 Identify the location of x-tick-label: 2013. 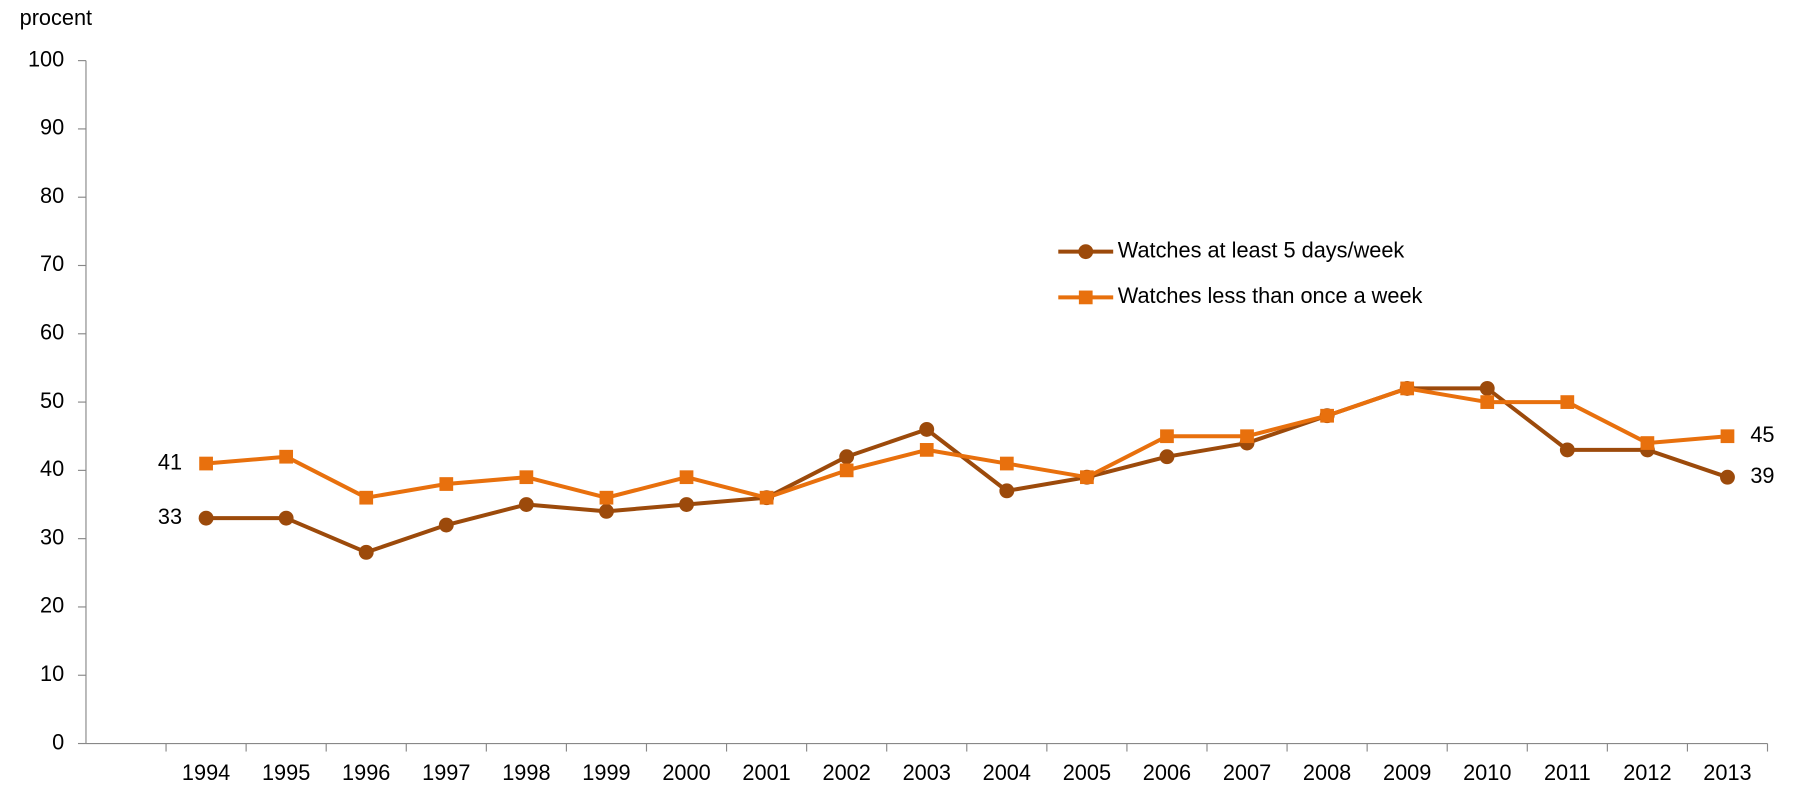
(1727, 772).